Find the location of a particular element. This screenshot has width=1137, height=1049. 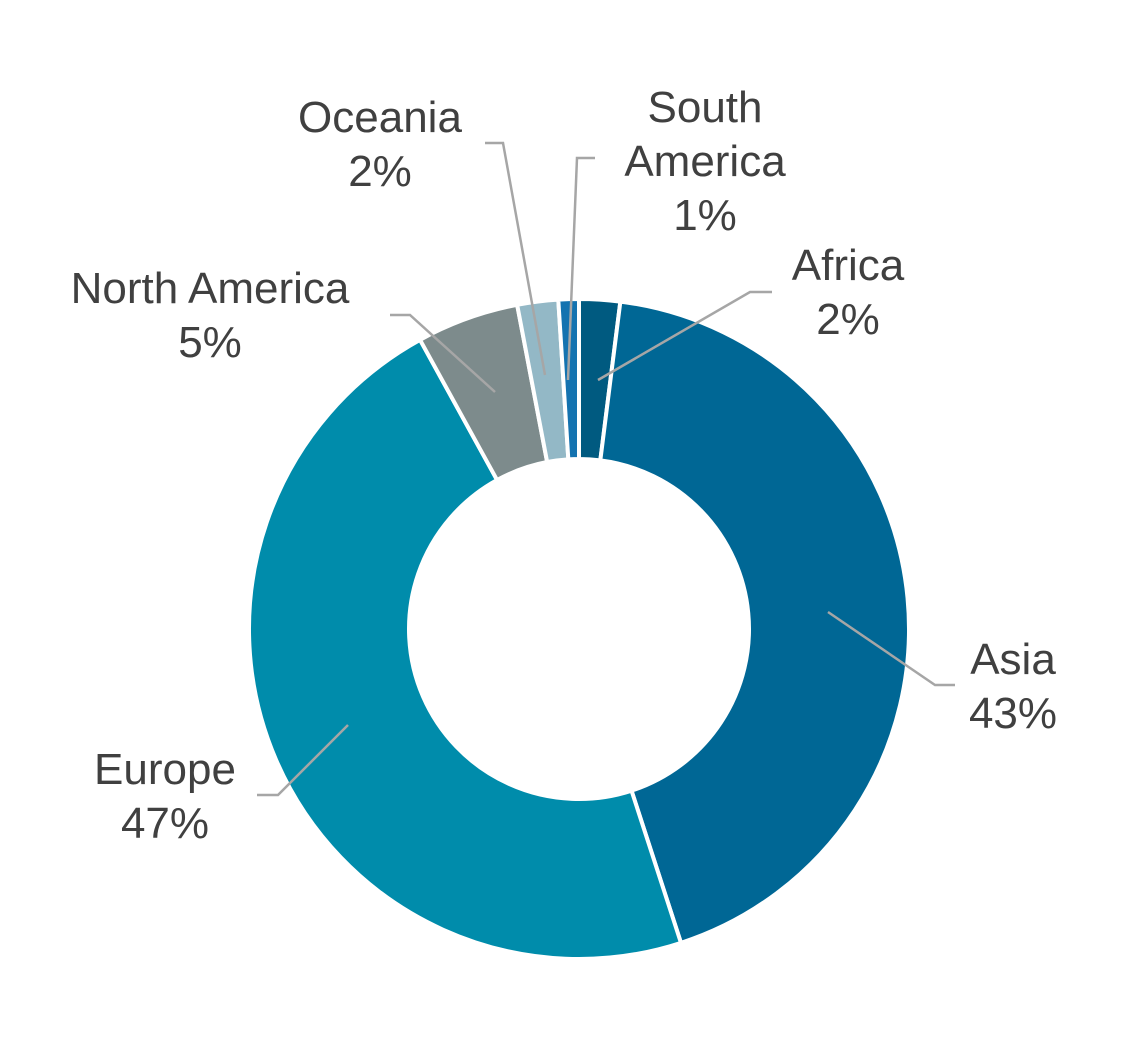

category-label: Oceania is located at coordinates (380, 117).